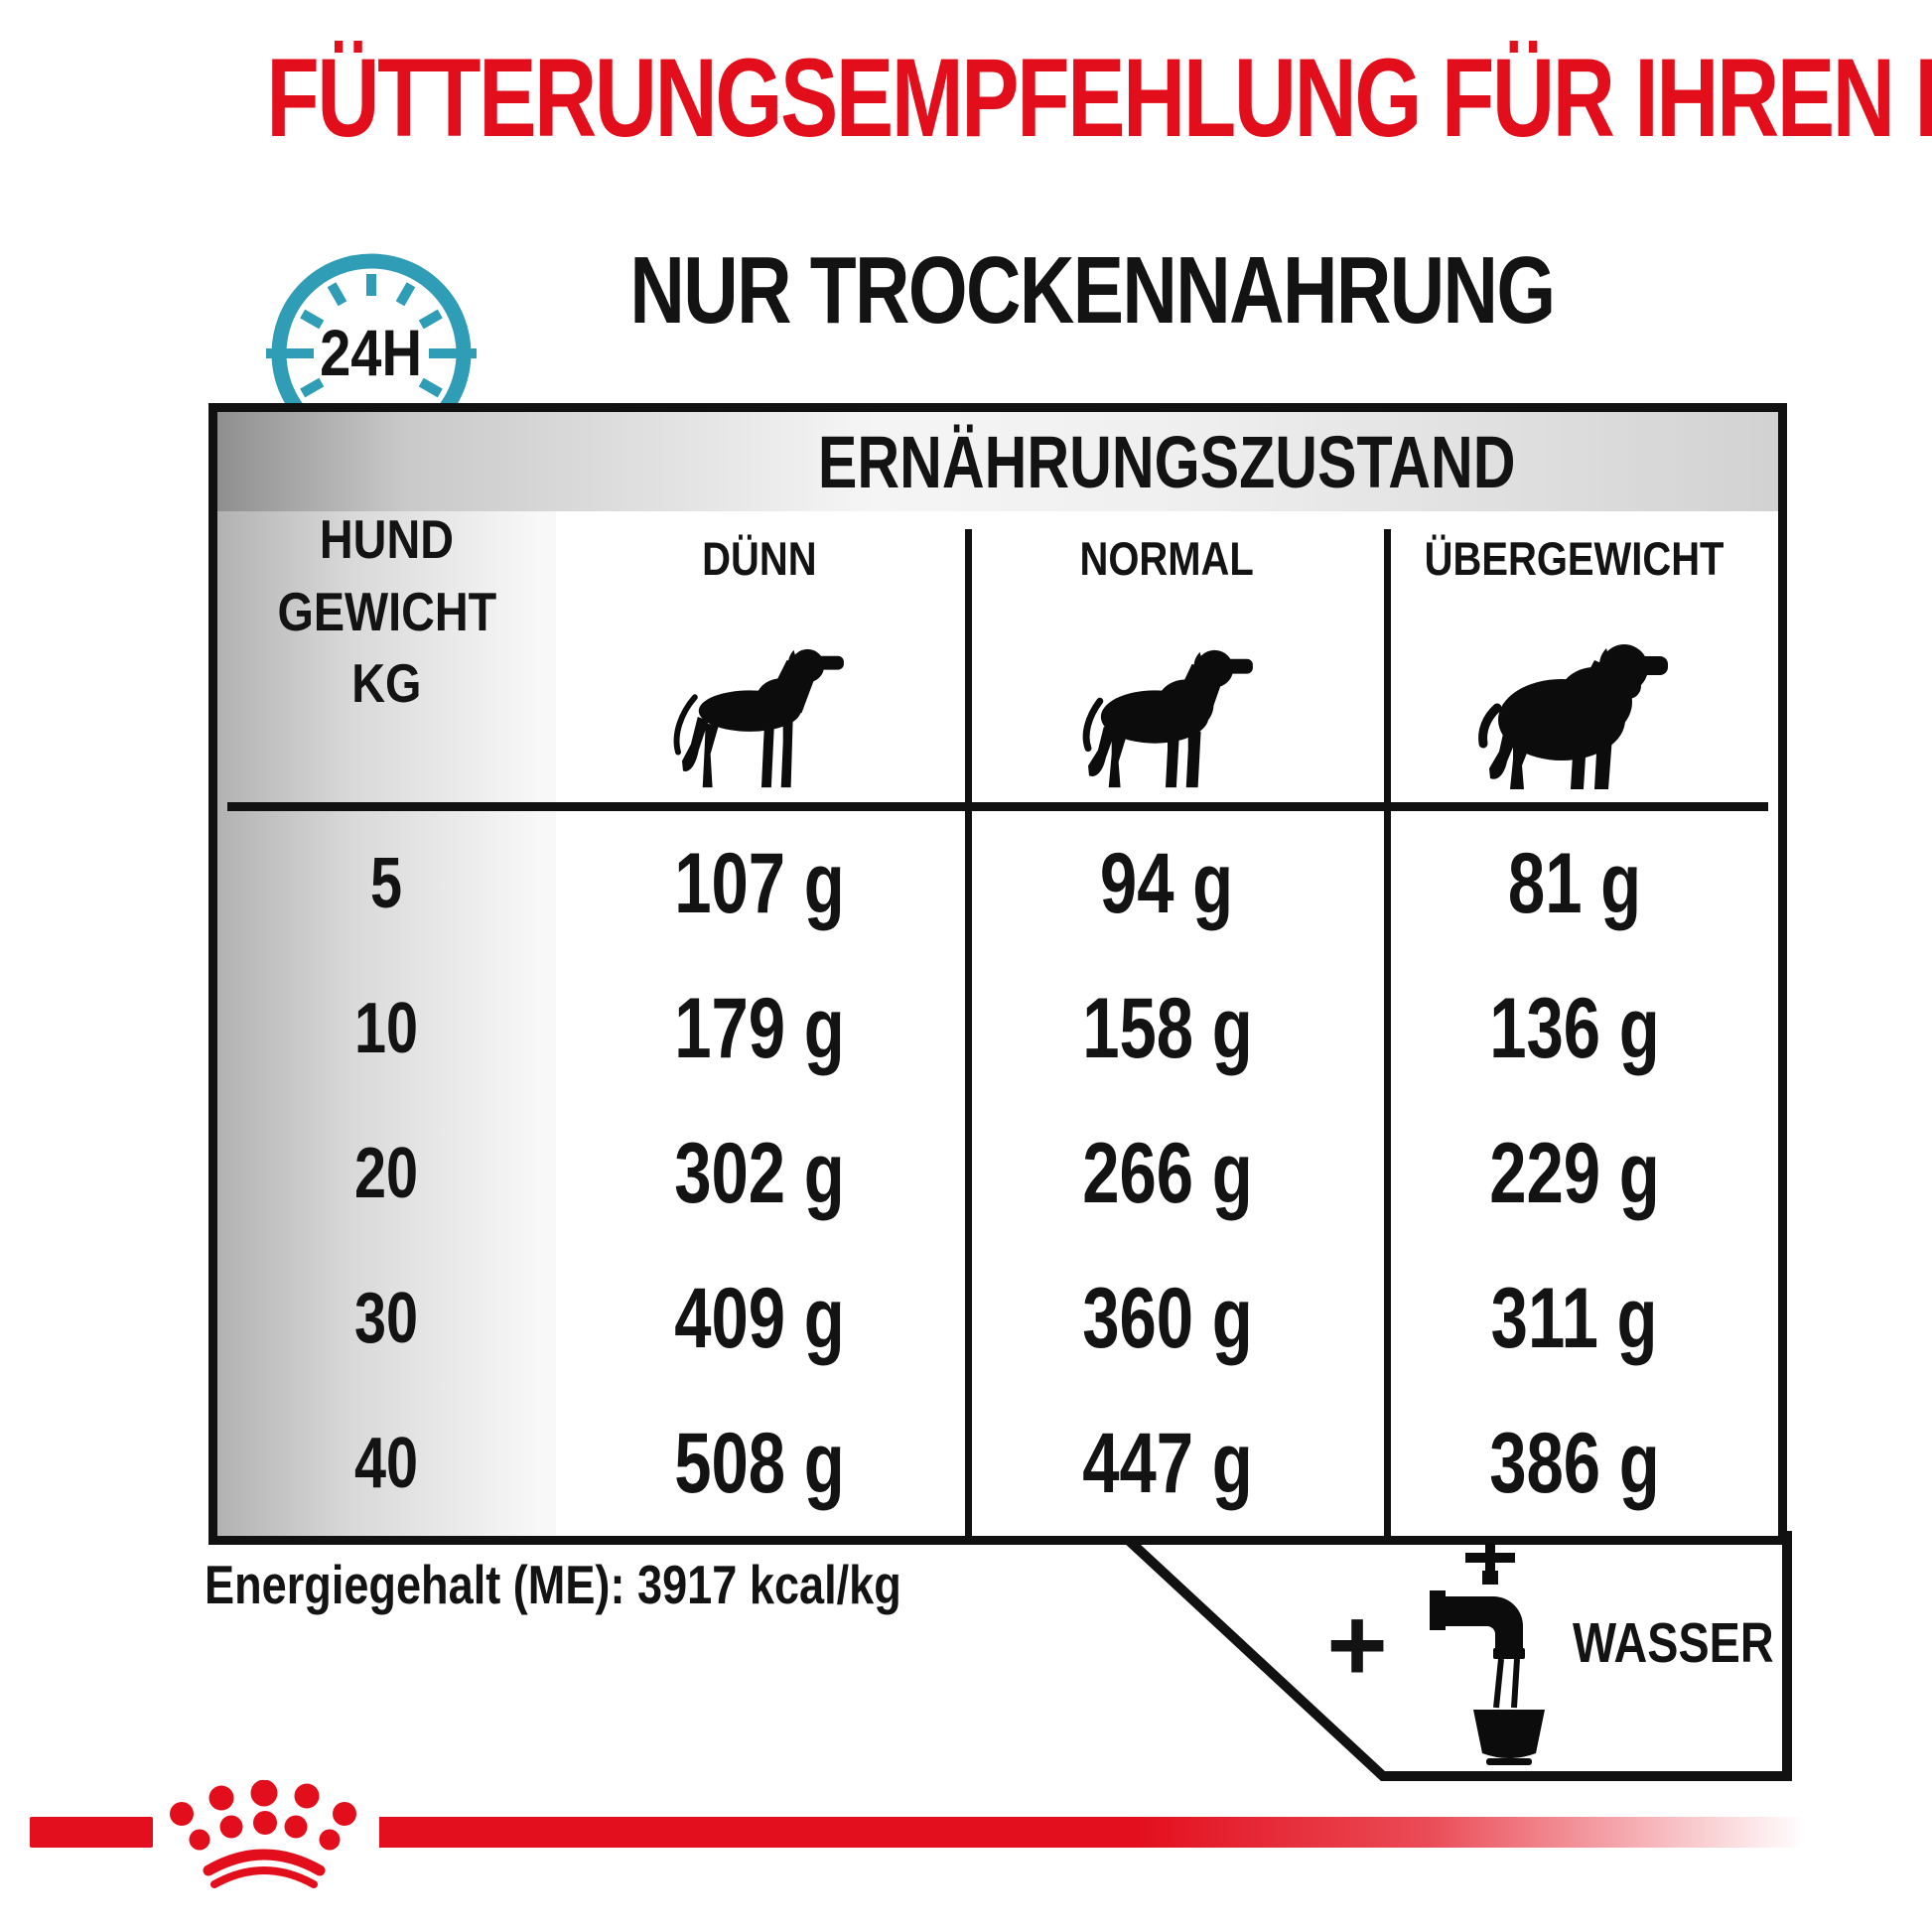  I want to click on value-40-overweight: 386 g, so click(1575, 1463).